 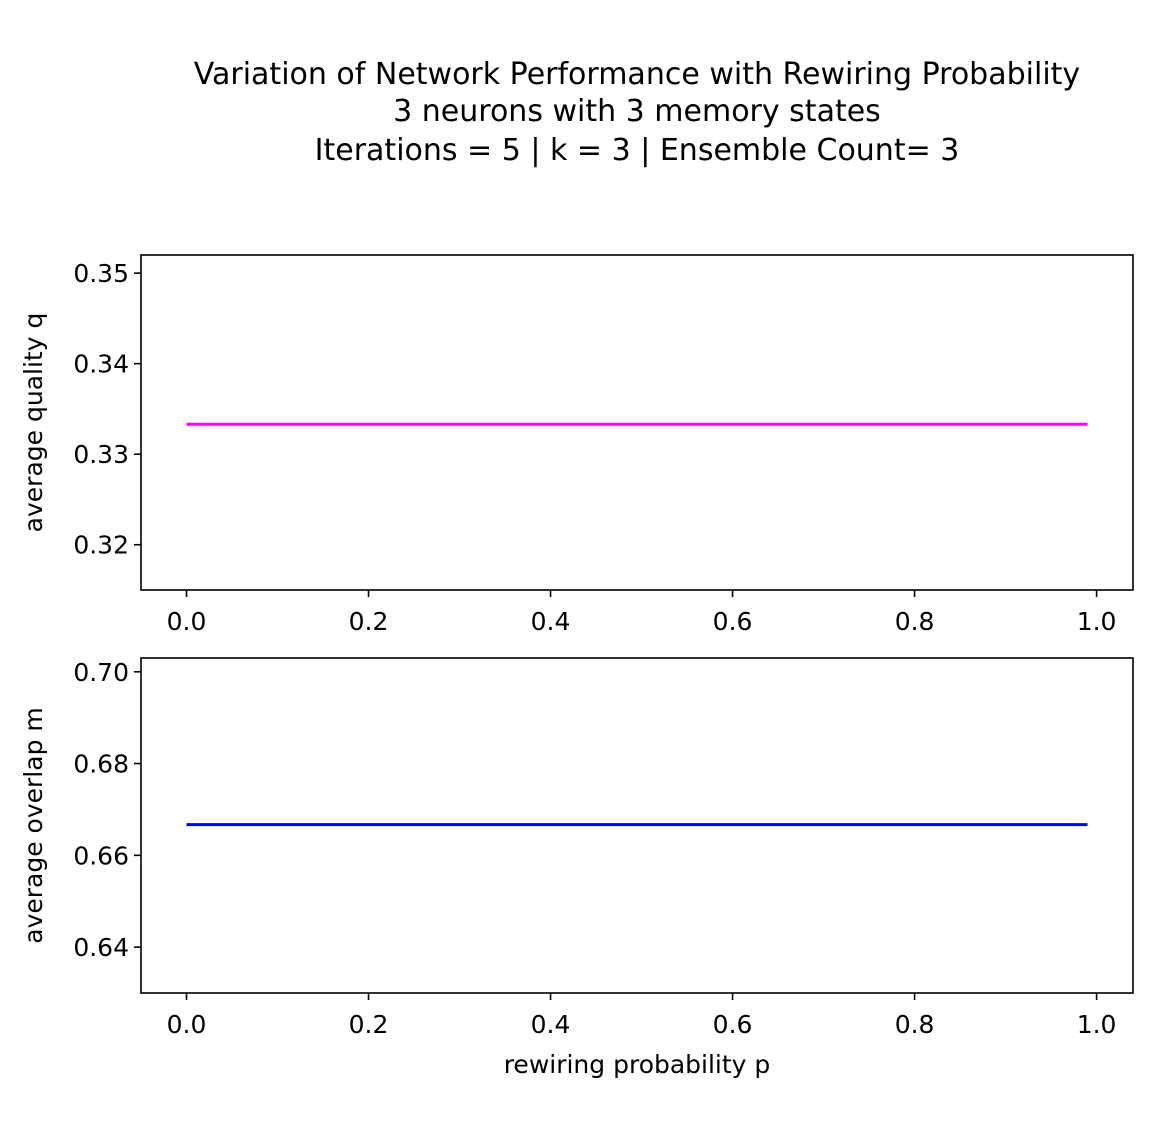 I want to click on y-axis-label: average overlap m, so click(x=33, y=825).